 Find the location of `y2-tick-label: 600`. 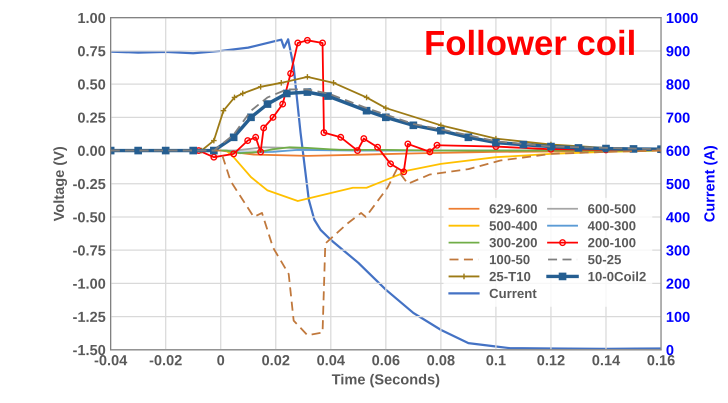

y2-tick-label: 600 is located at coordinates (678, 151).